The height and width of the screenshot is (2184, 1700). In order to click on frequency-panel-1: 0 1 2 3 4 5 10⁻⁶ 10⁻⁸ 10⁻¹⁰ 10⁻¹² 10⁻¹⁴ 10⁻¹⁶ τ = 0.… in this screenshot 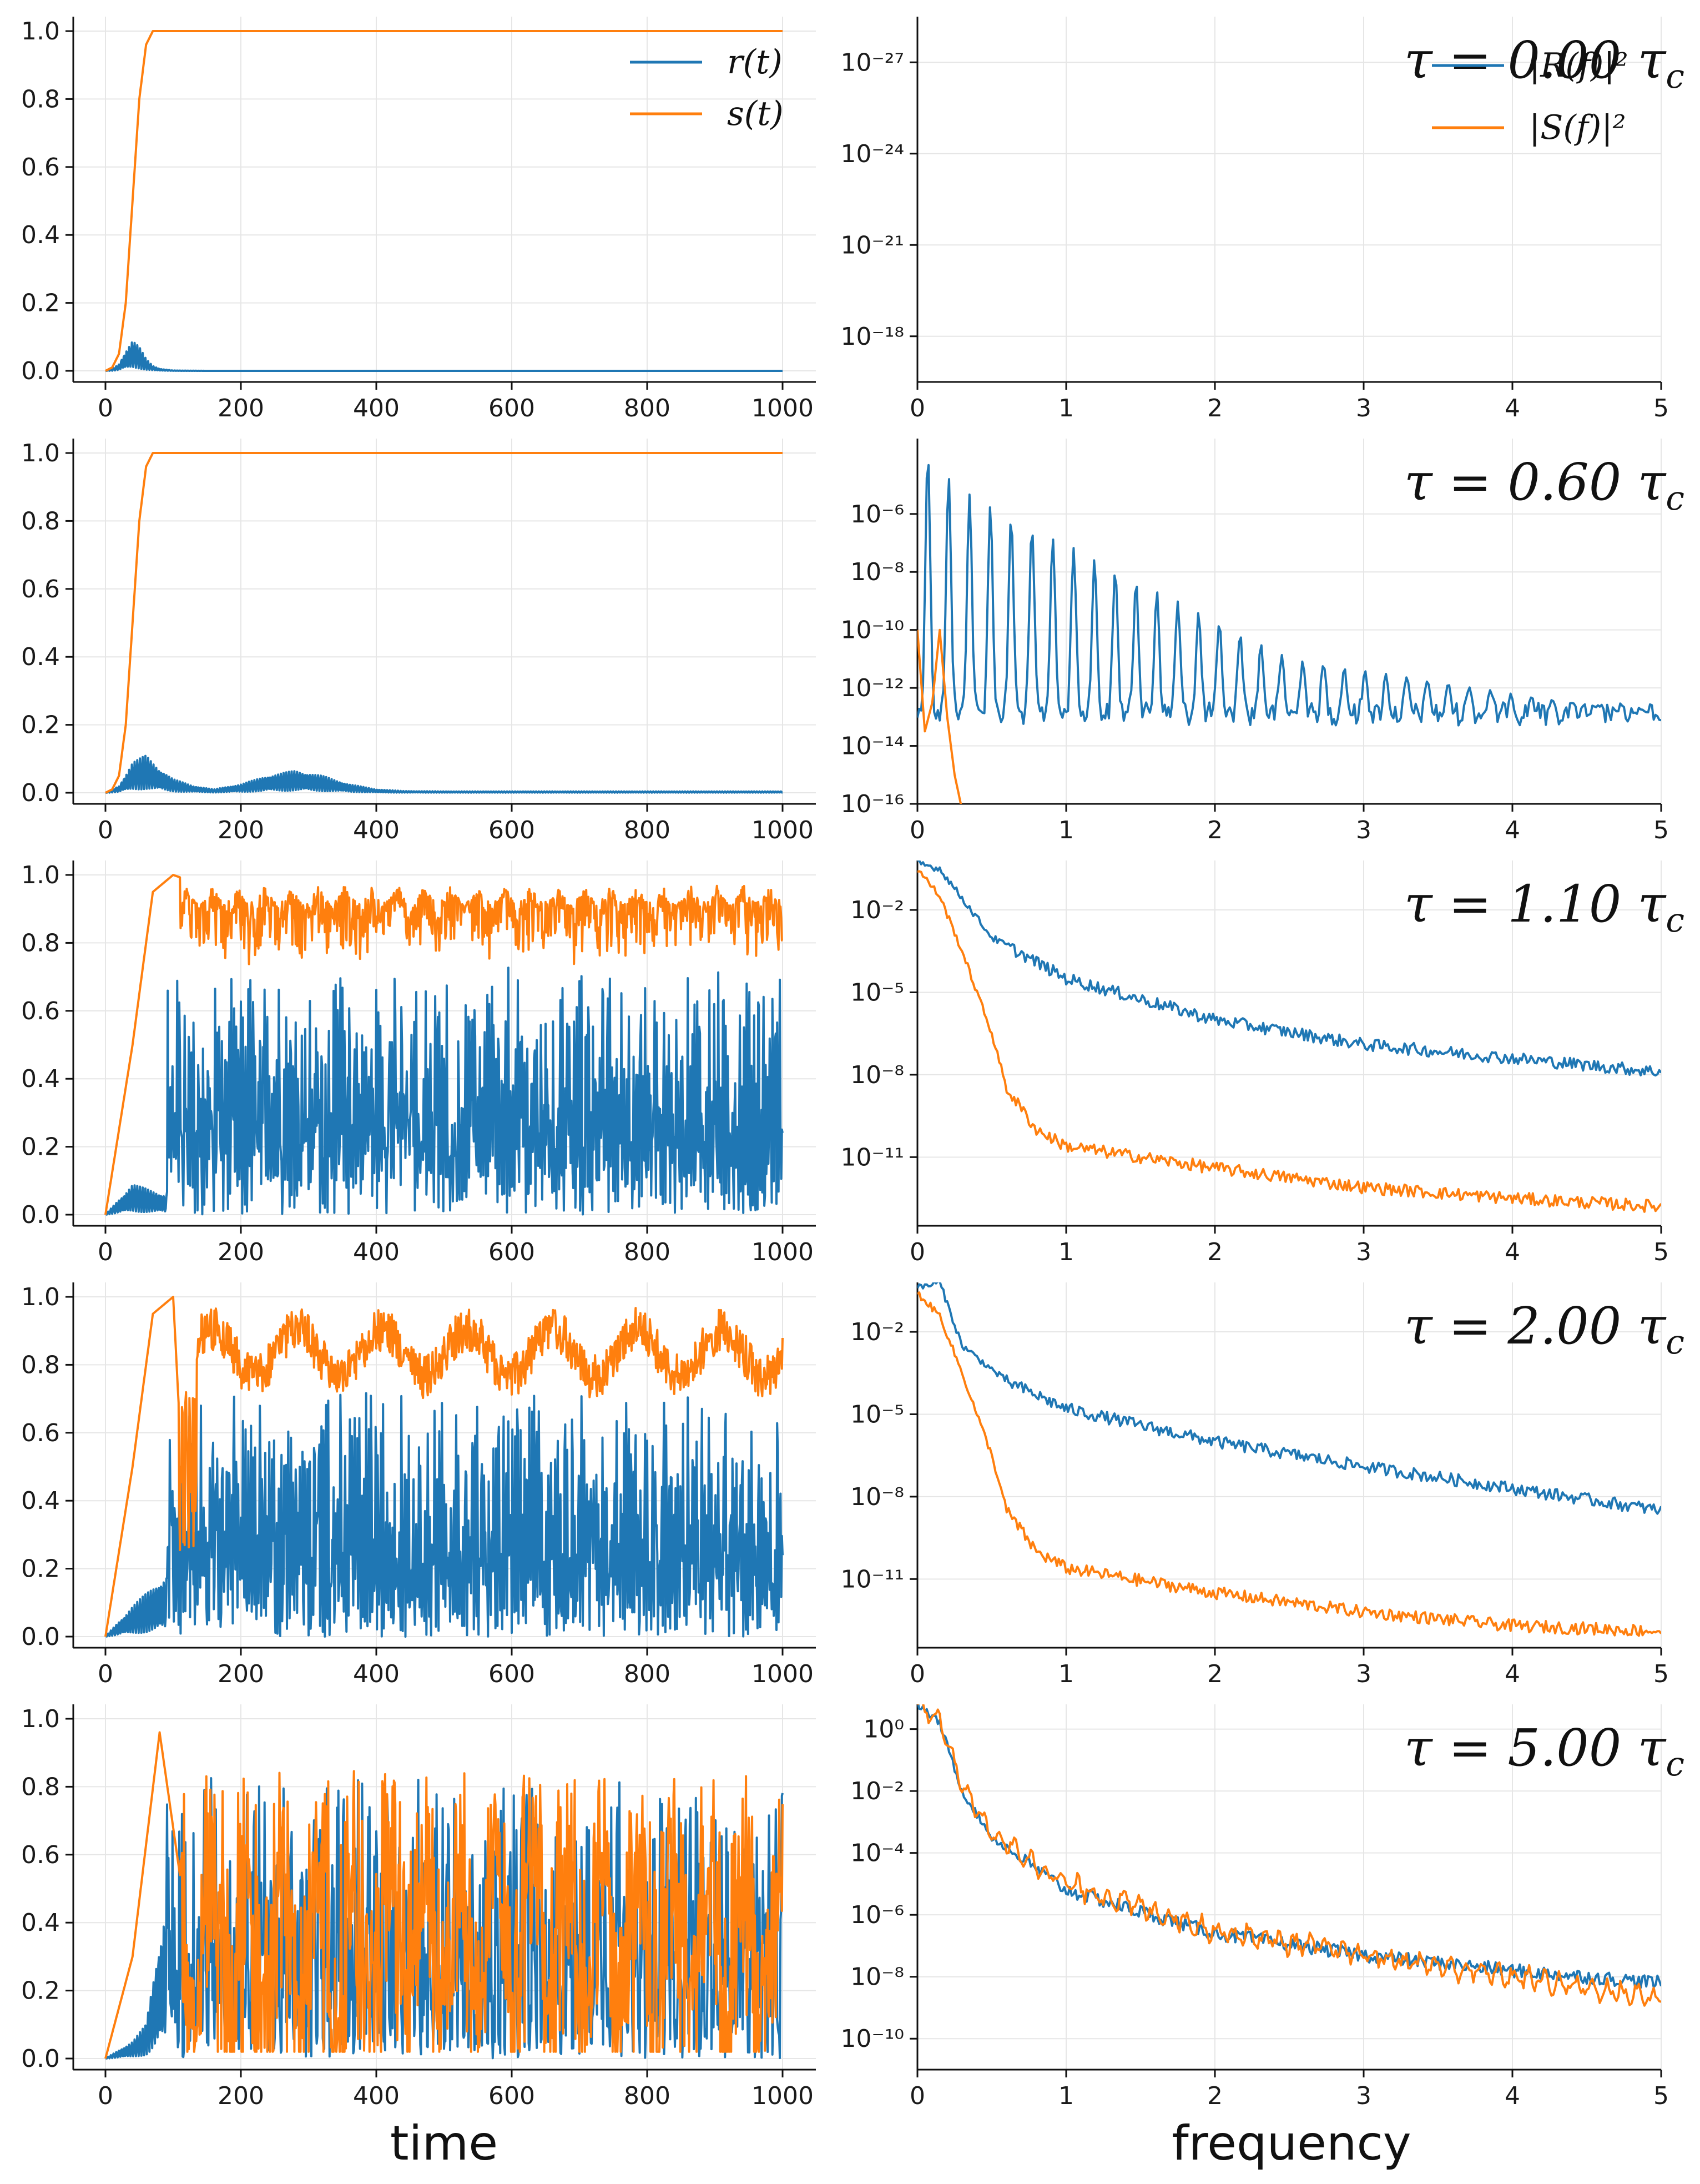, I will do `click(1262, 642)`.